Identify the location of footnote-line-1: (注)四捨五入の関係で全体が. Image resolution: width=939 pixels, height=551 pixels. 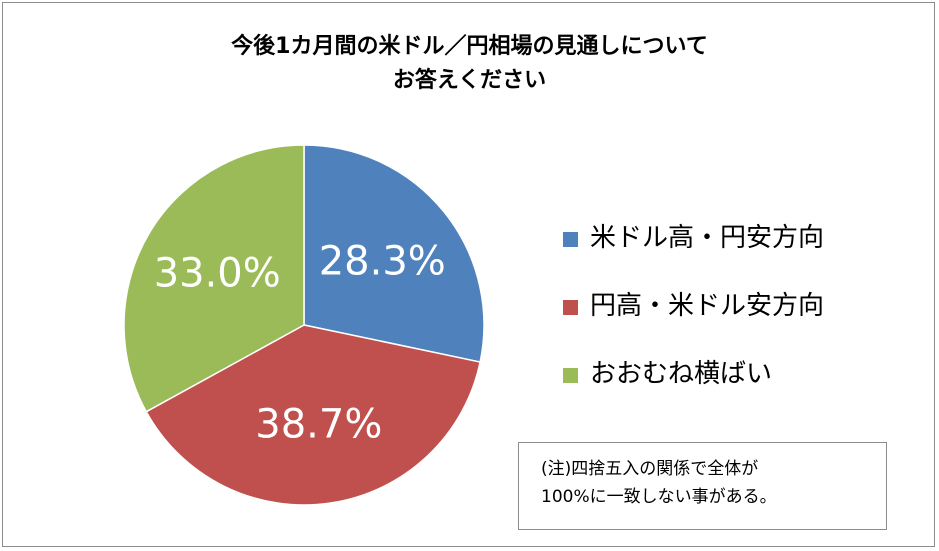
(650, 469).